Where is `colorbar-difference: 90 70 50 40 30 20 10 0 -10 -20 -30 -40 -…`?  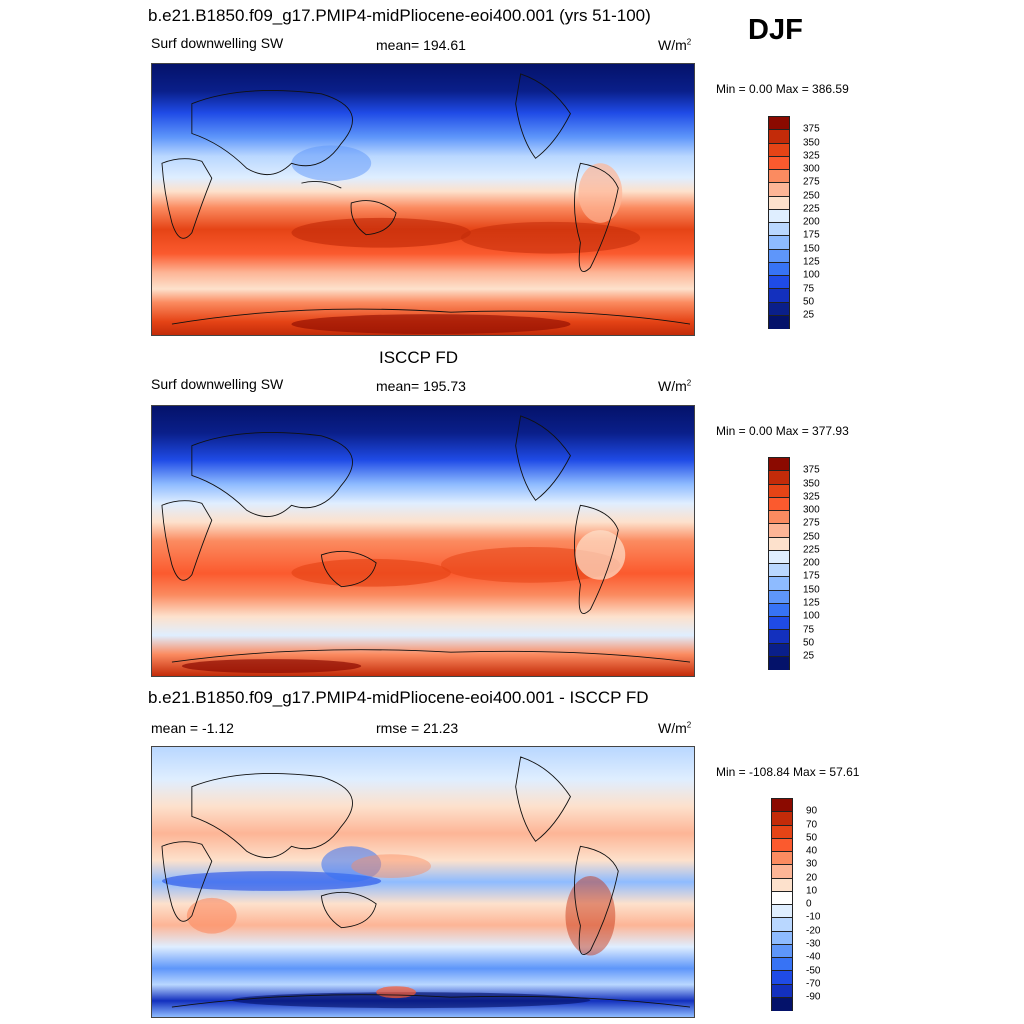 colorbar-difference: 90 70 50 40 30 20 10 0 -10 -20 -30 -40 -… is located at coordinates (806, 905).